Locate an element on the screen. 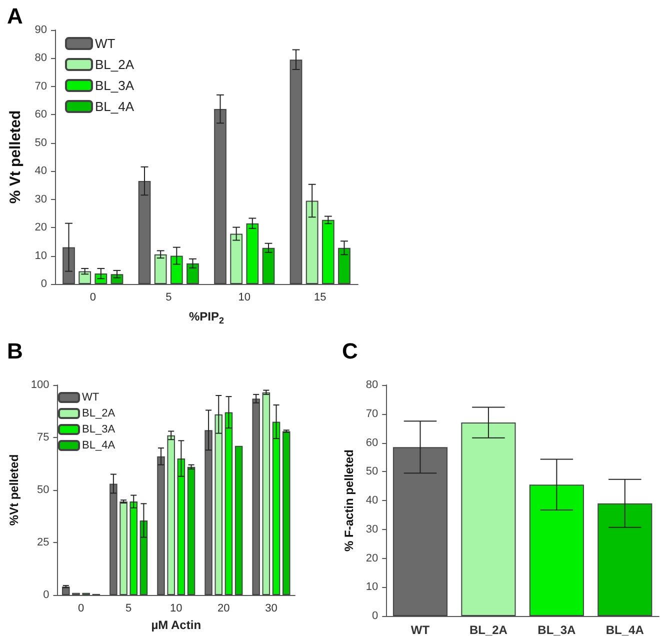  y-tick-label: 90 is located at coordinates (40, 30).